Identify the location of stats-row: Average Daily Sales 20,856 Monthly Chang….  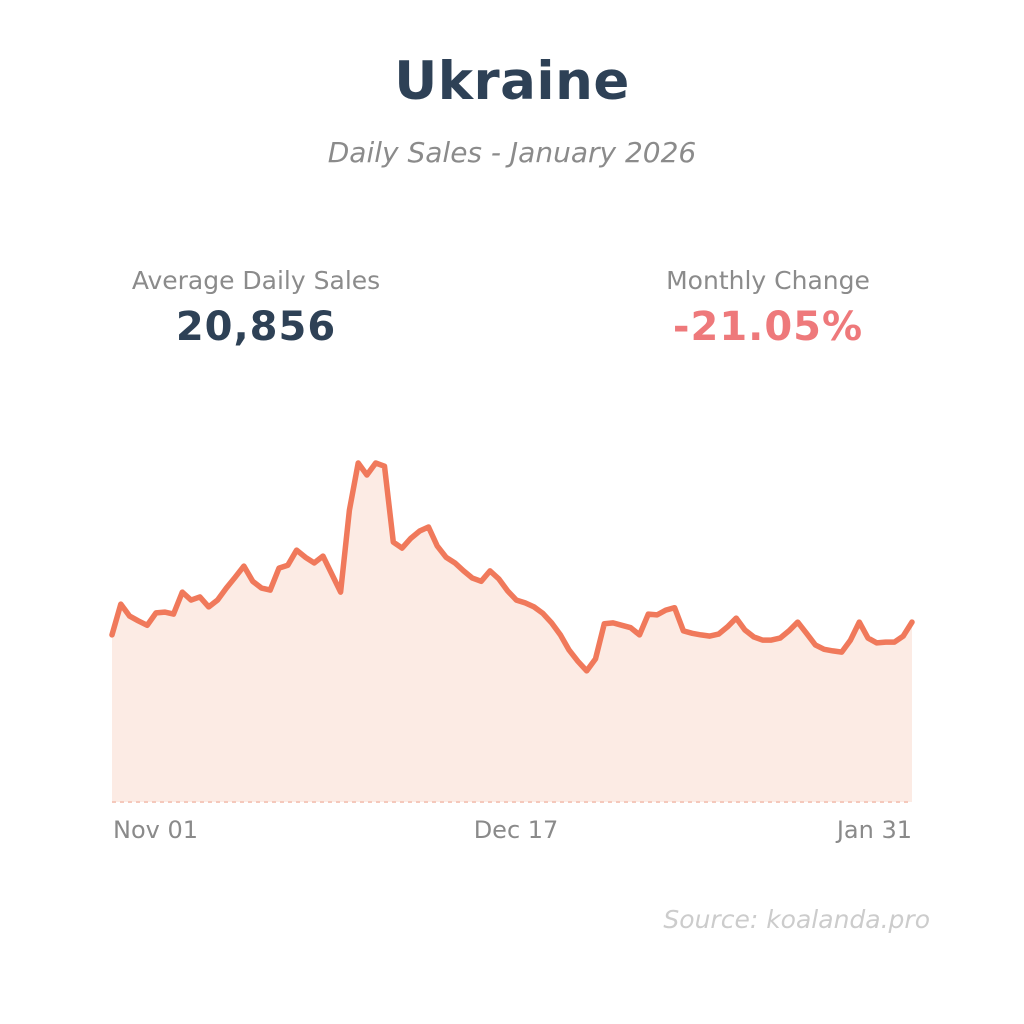
(512, 307).